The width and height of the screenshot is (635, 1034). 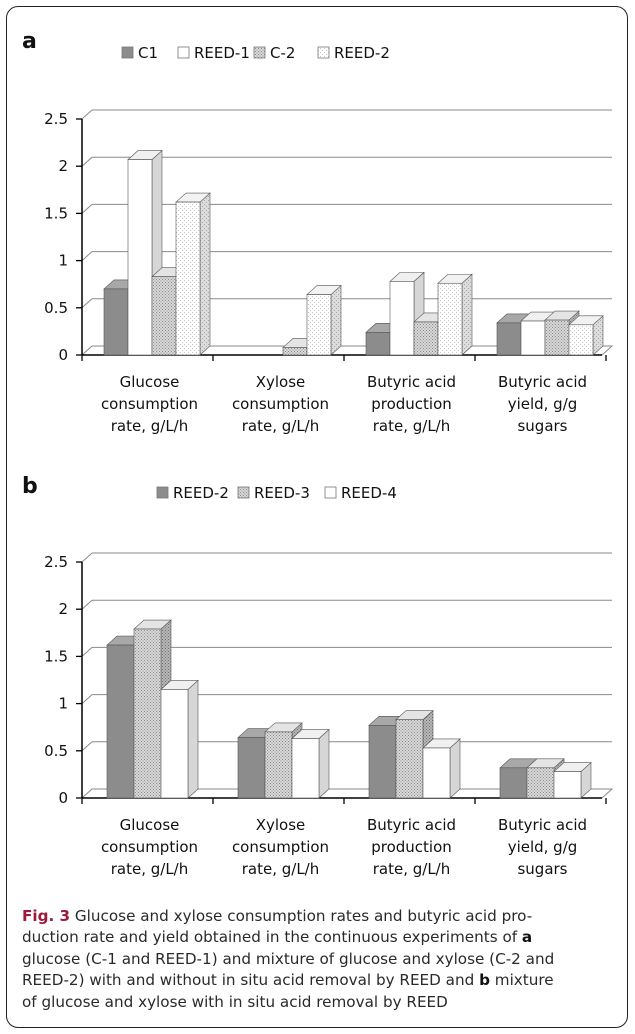 I want to click on caption-panel-ref: a, so click(x=527, y=937).